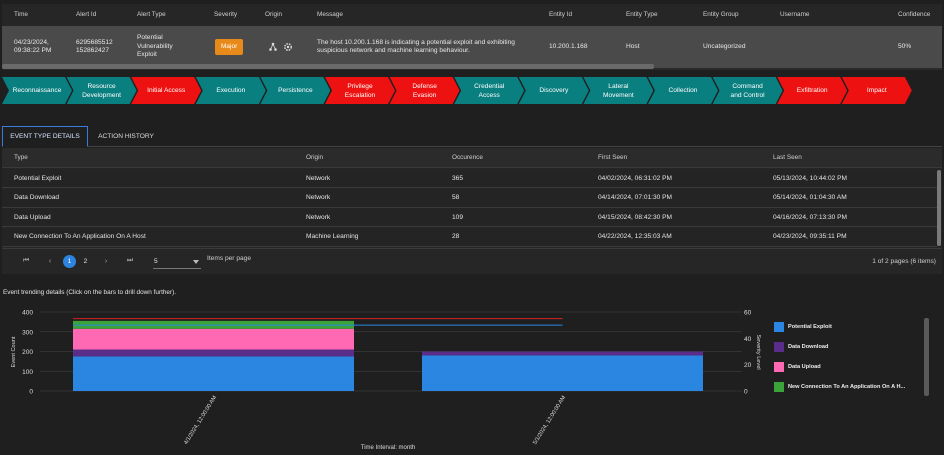 Image resolution: width=944 pixels, height=455 pixels. Describe the element at coordinates (50, 261) in the screenshot. I see `prev-page-button: ‹` at that location.